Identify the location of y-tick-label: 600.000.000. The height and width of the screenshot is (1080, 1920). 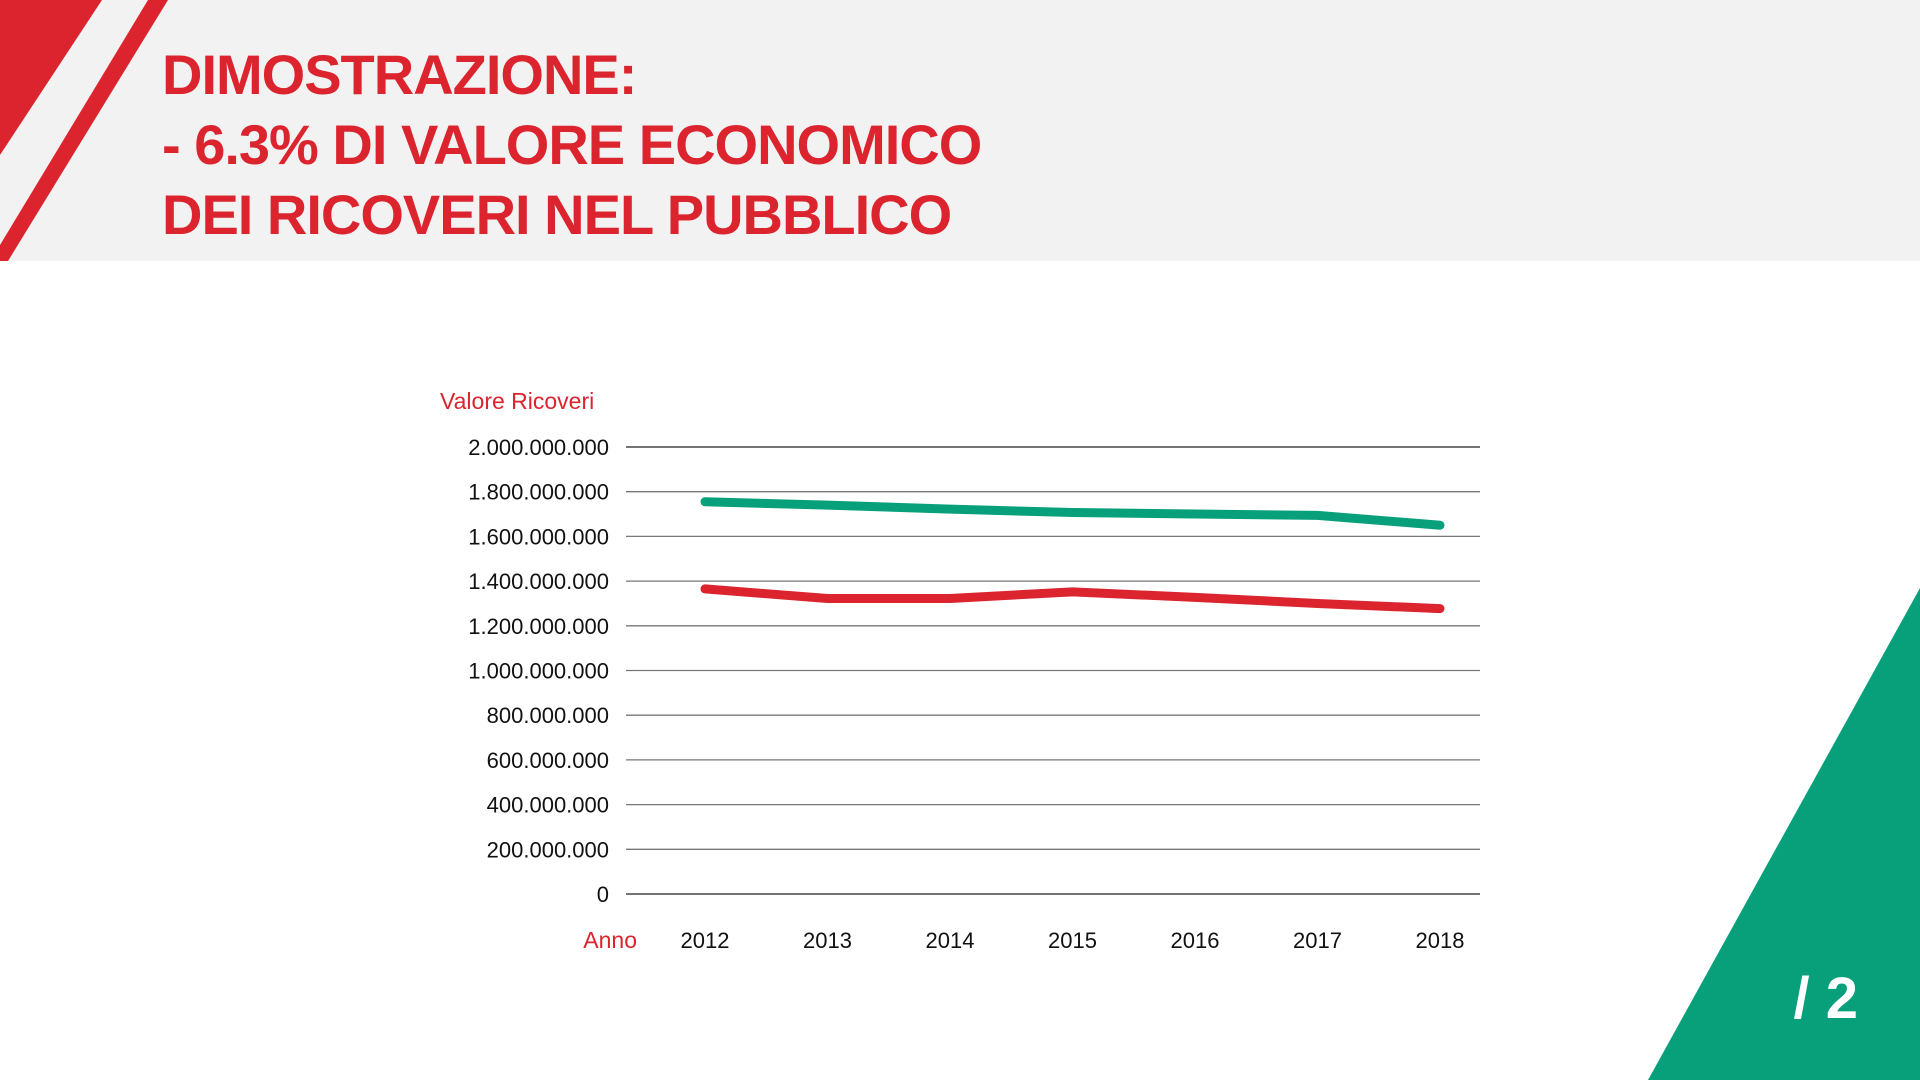
(548, 760).